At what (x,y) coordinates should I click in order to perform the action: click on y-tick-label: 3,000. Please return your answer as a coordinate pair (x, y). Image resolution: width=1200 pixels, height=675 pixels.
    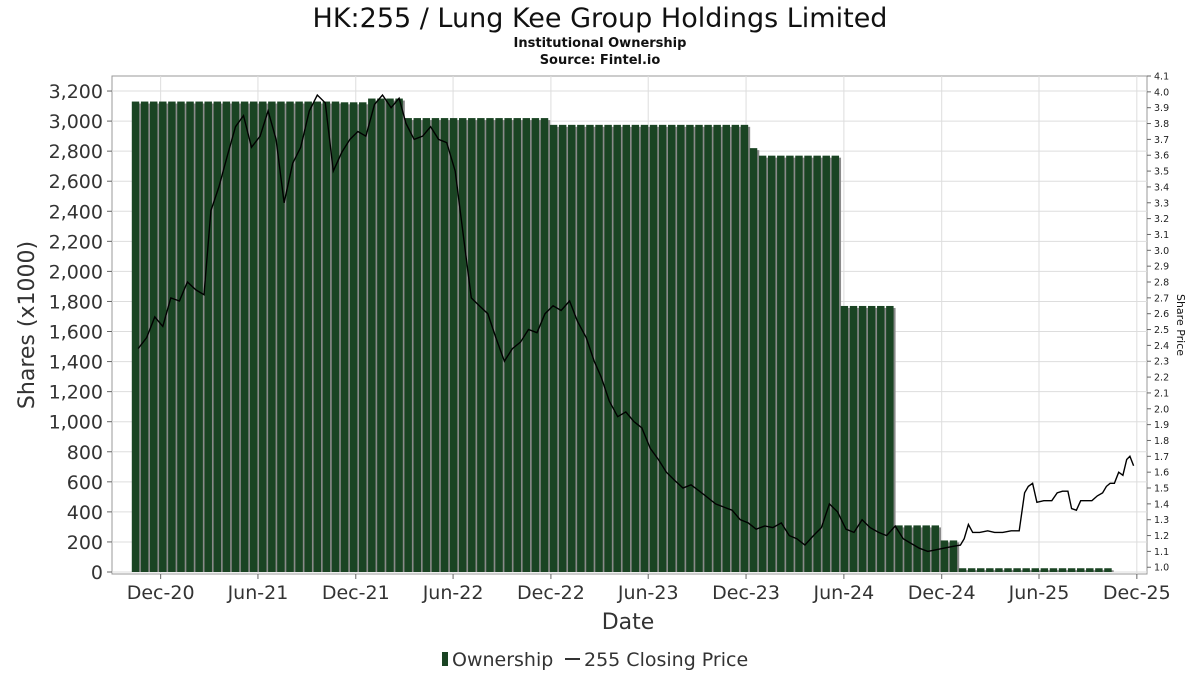
    Looking at the image, I should click on (76, 122).